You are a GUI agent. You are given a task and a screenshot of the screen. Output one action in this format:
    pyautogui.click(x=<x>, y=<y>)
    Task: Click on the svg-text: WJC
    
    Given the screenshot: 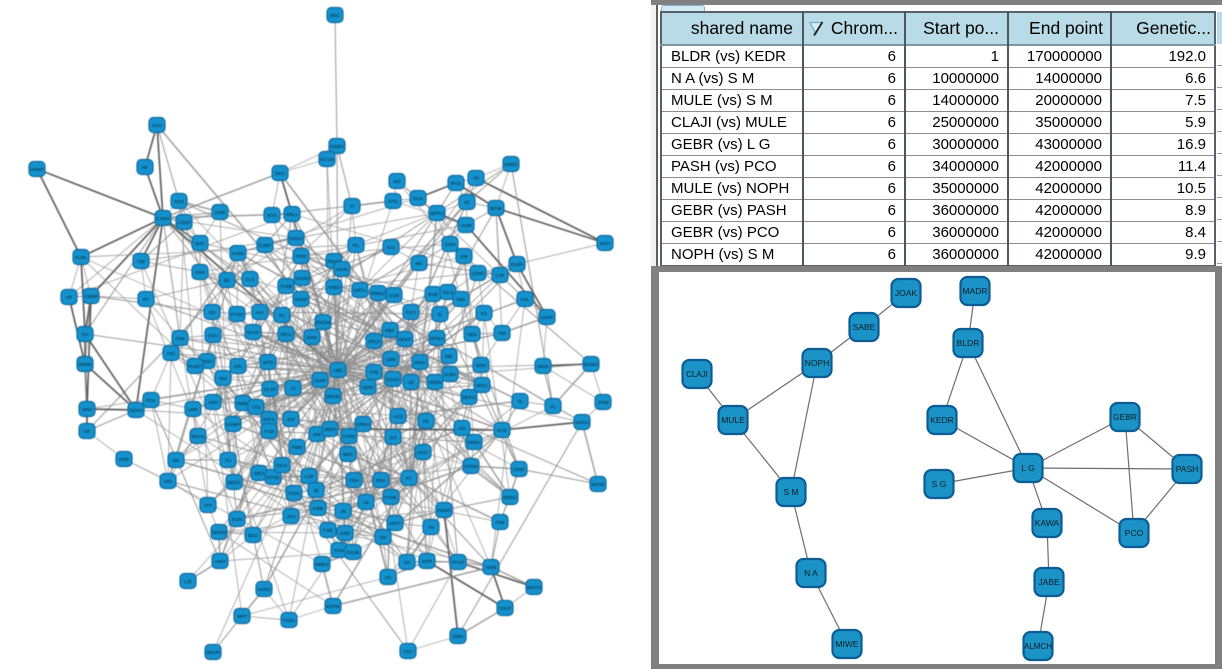 What is the action you would take?
    pyautogui.click(x=200, y=243)
    